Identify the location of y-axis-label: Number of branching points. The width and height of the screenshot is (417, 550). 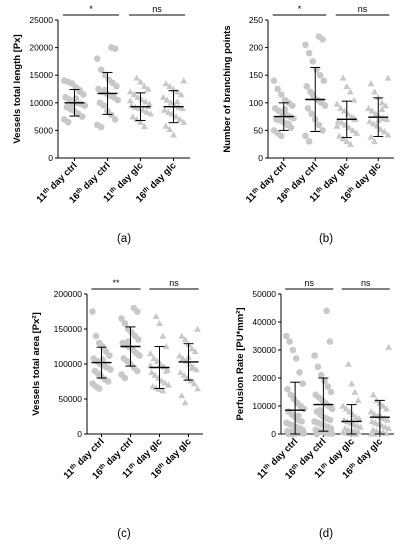
(227, 88).